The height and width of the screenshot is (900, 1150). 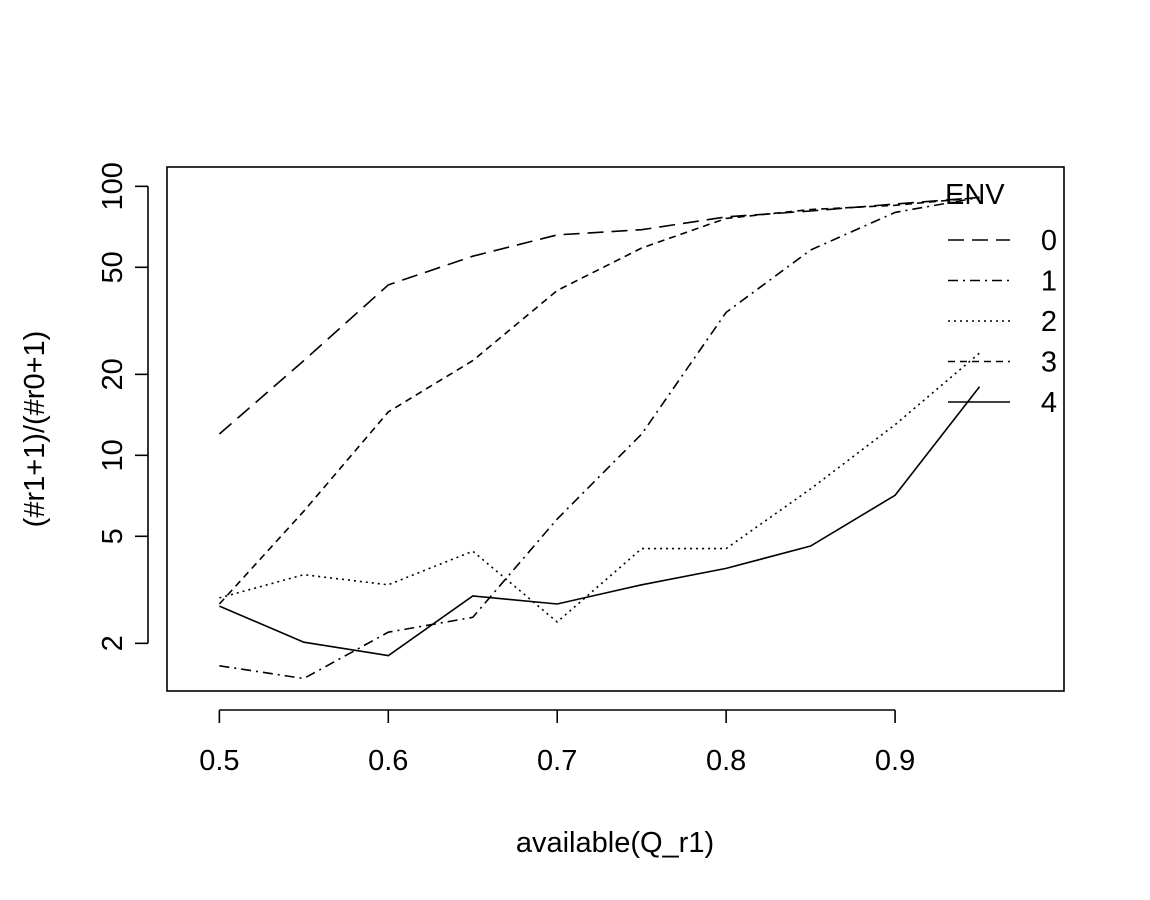 What do you see at coordinates (113, 643) in the screenshot?
I see `y-tick-label: 2` at bounding box center [113, 643].